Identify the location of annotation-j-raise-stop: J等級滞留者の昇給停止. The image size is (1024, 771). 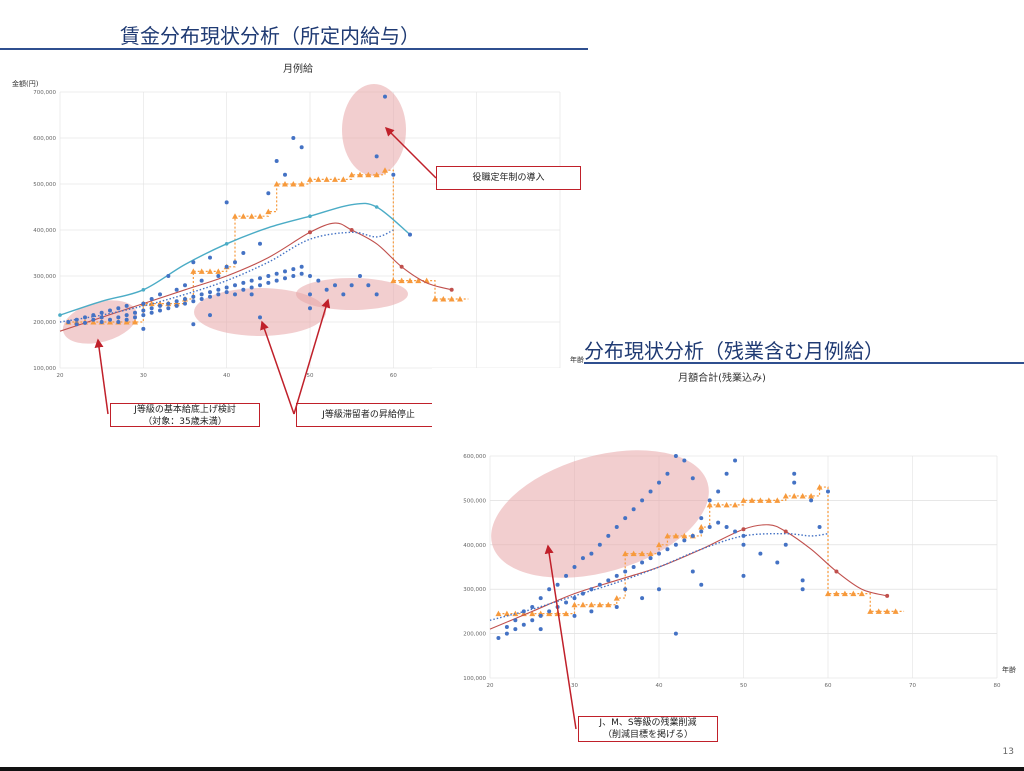
(368, 415).